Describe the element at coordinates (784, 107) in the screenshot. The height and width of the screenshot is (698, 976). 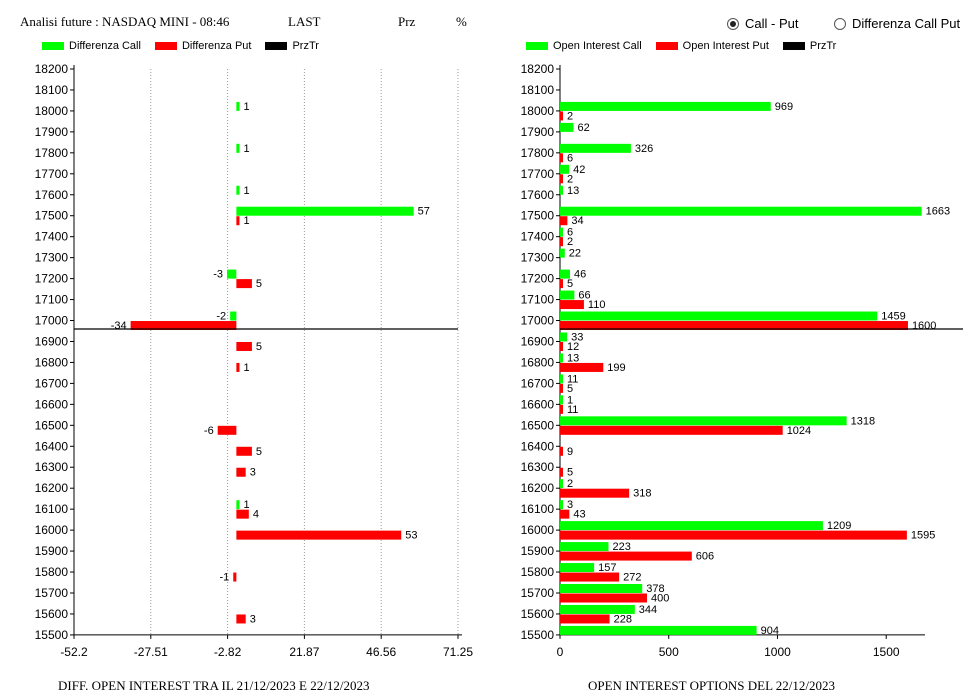
I see `call-bar-label: 969` at that location.